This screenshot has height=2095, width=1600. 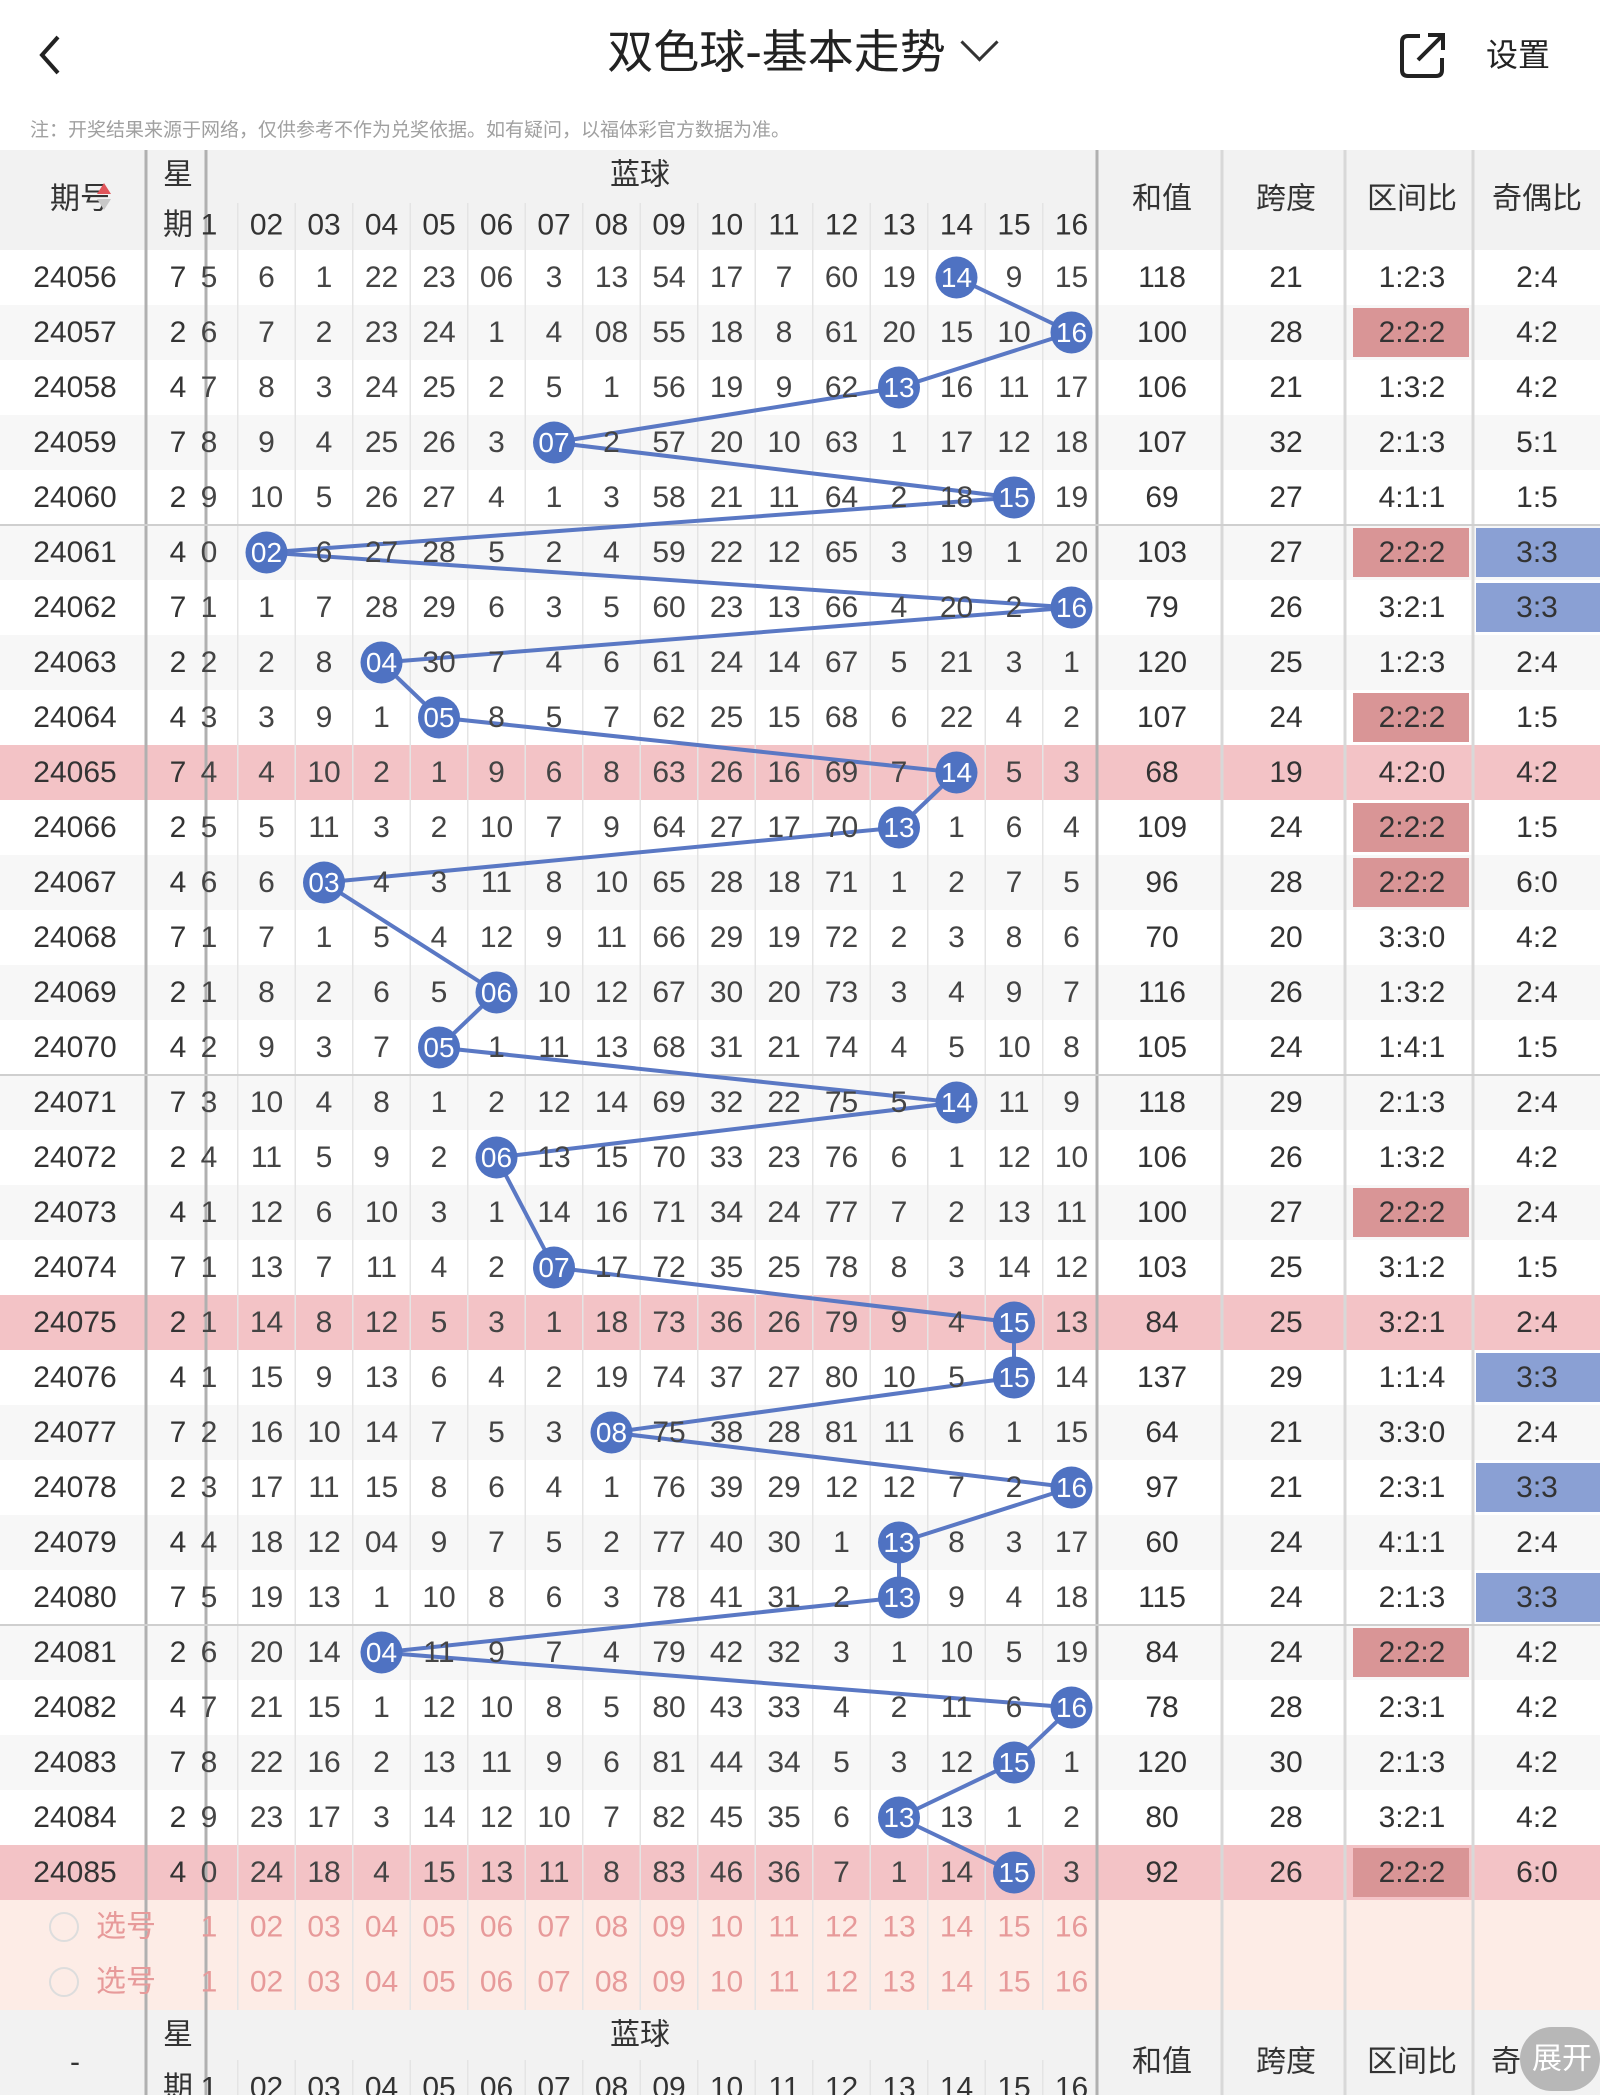 What do you see at coordinates (1013, 2083) in the screenshot?
I see `footer-blue-number: 15` at bounding box center [1013, 2083].